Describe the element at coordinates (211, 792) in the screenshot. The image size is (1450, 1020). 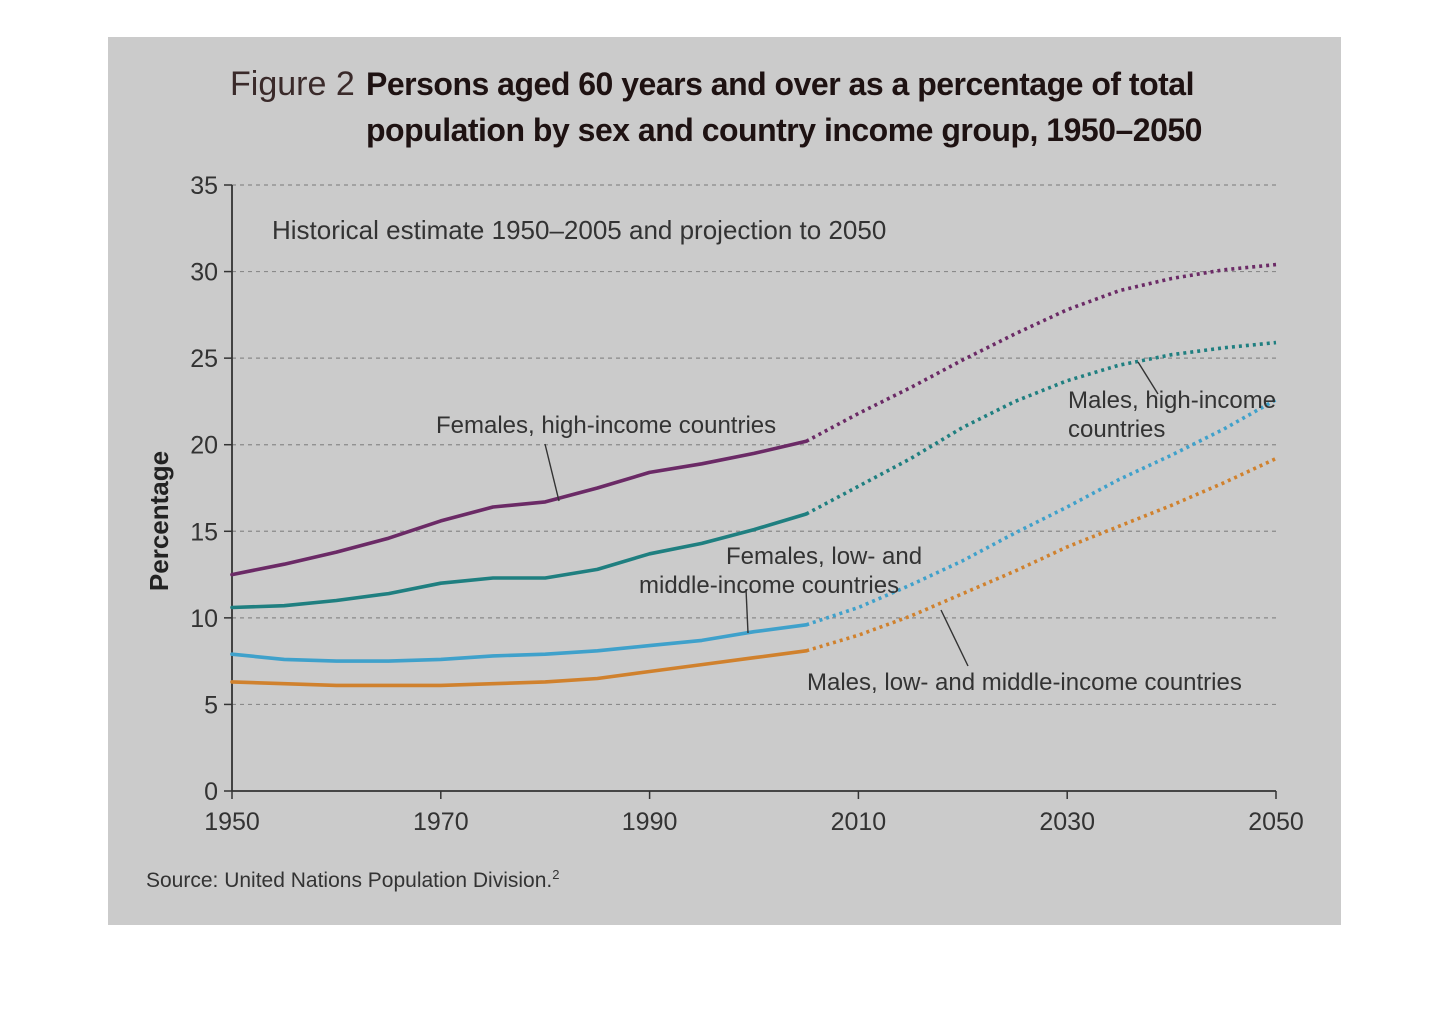
I see `y-tick-label-0: 0` at that location.